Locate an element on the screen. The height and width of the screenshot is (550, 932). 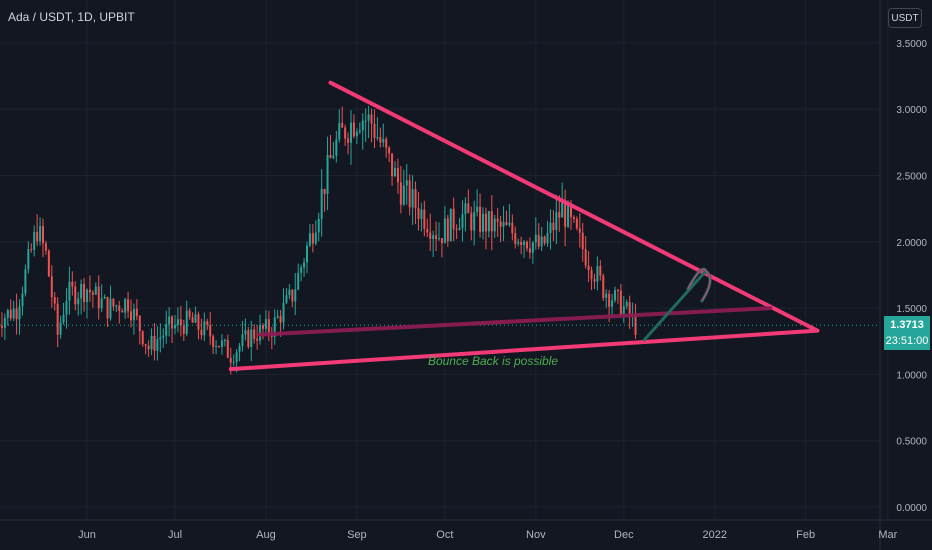
price-tick-label: 3.5000 is located at coordinates (911, 44).